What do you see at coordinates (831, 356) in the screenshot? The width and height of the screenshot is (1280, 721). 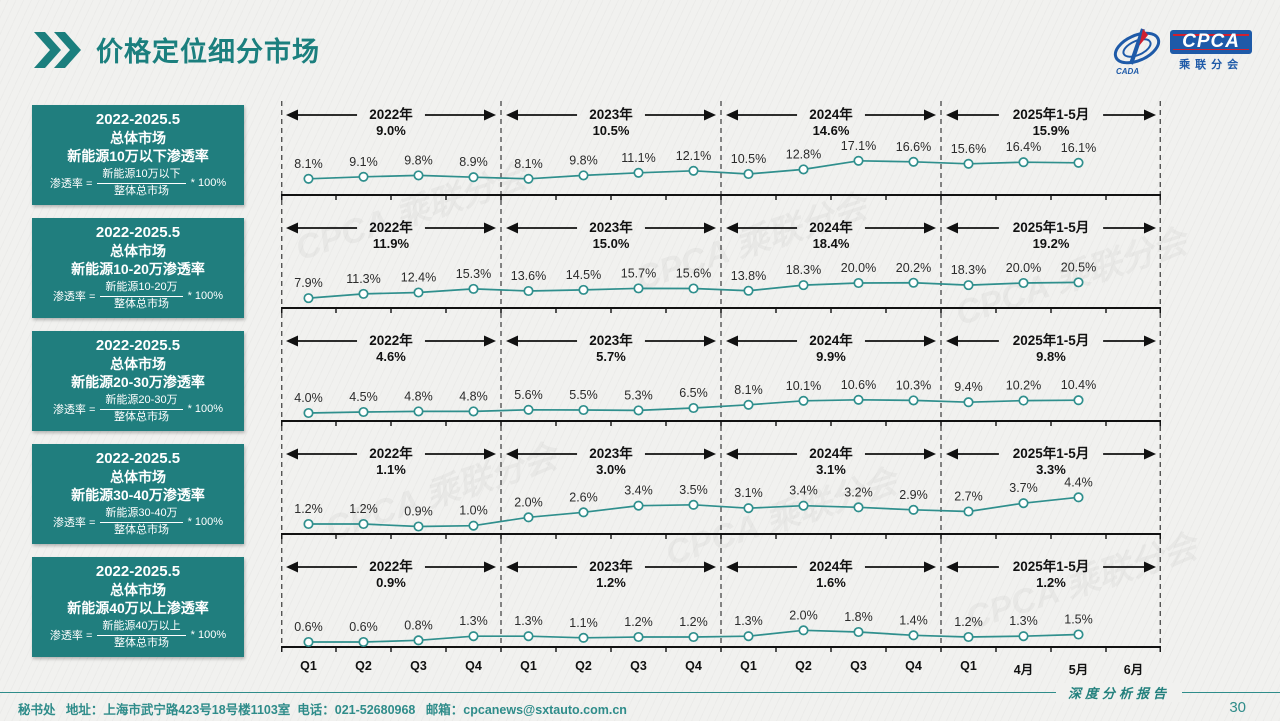 I see `year-average-value: 9.9%` at bounding box center [831, 356].